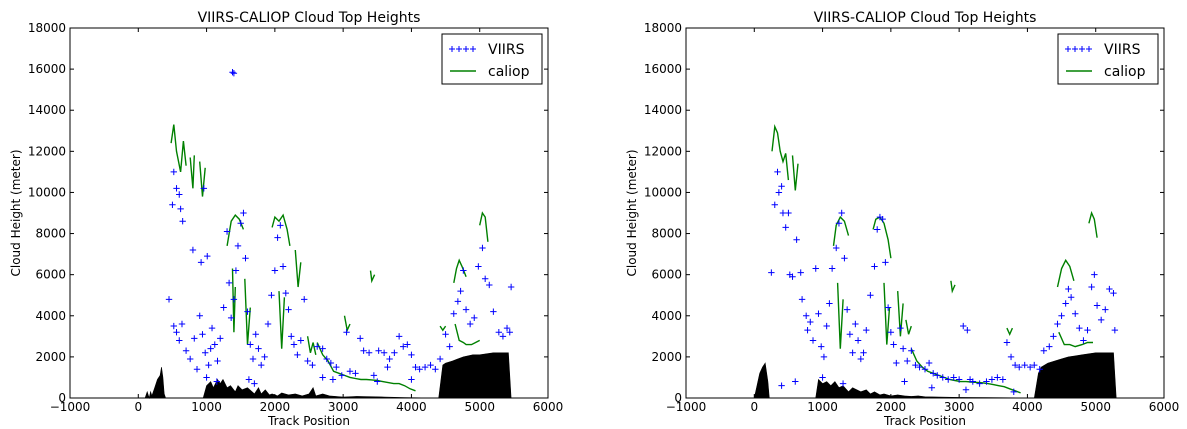 The width and height of the screenshot is (1187, 429). I want to click on legend-viirs-marker, so click(1078, 49).